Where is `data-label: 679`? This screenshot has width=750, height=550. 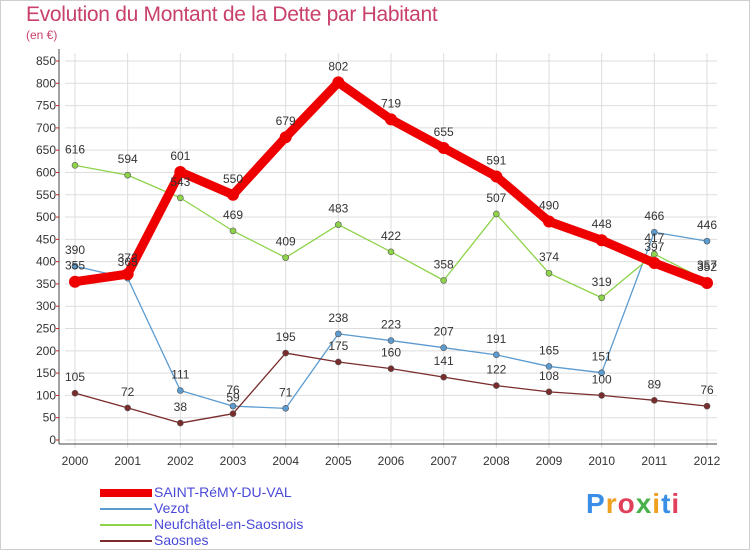
data-label: 679 is located at coordinates (286, 121).